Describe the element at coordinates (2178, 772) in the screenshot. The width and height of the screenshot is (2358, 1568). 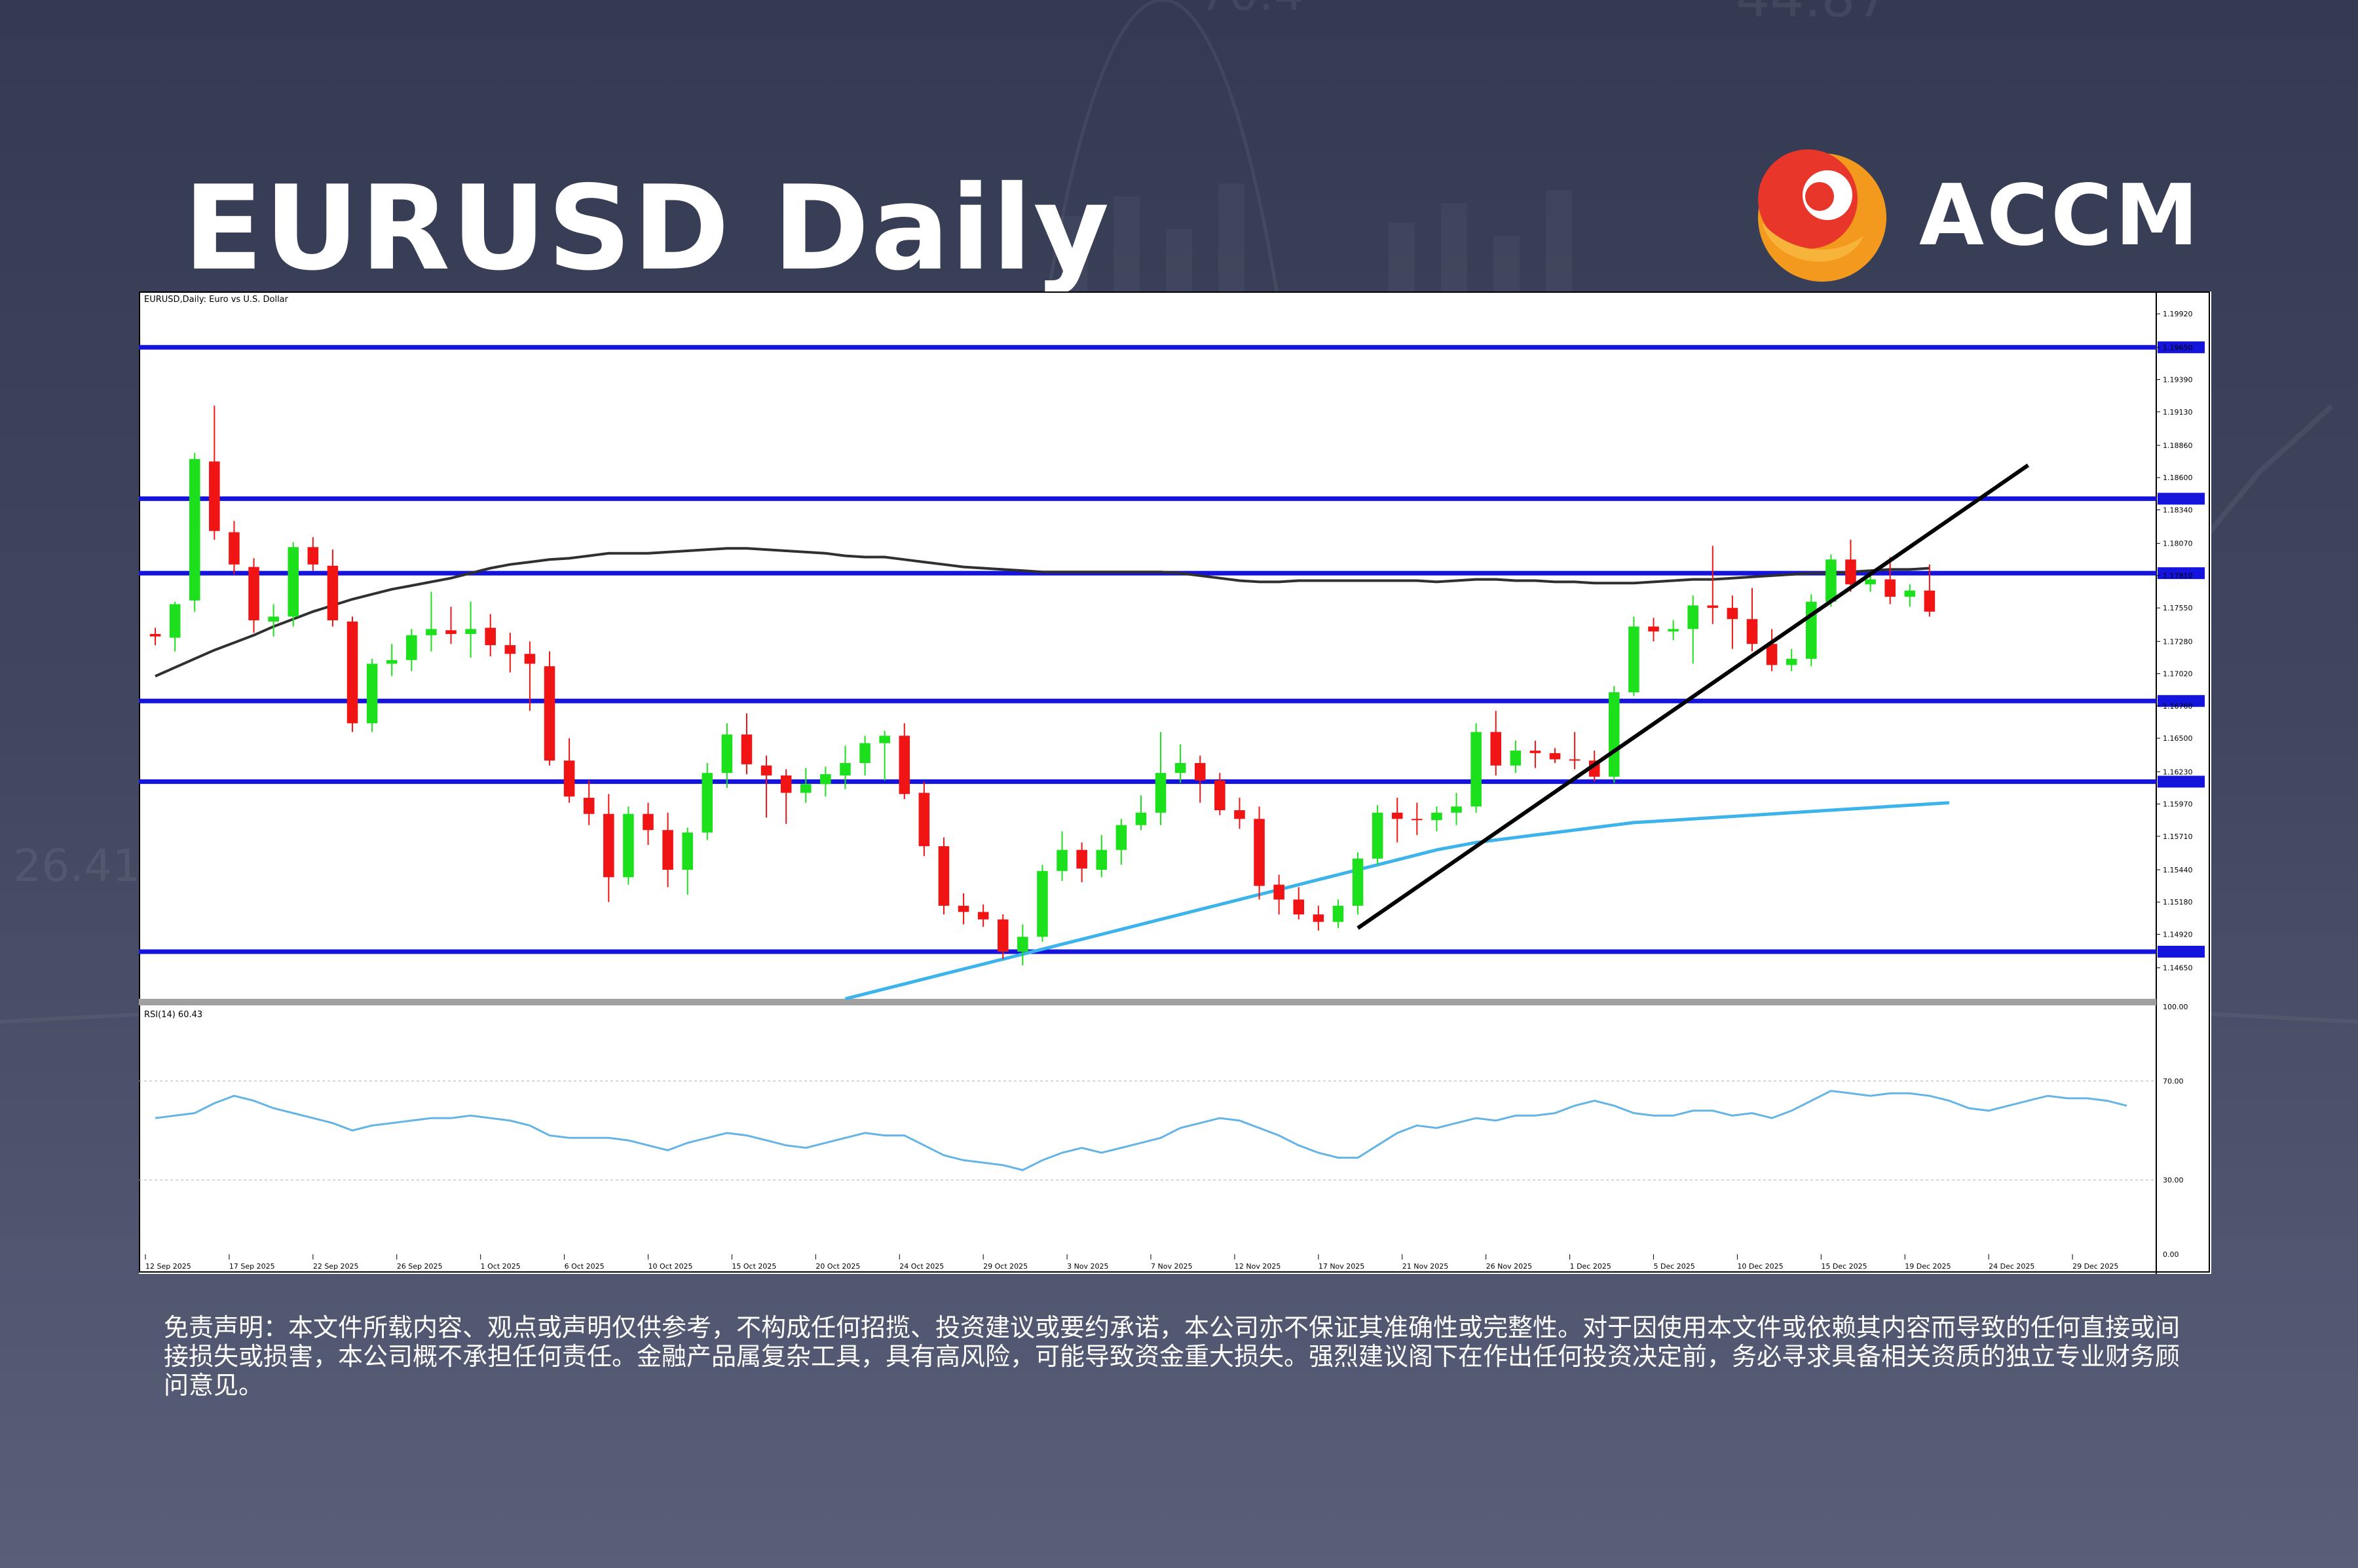
I see `price-tick-label: 1.16230` at that location.